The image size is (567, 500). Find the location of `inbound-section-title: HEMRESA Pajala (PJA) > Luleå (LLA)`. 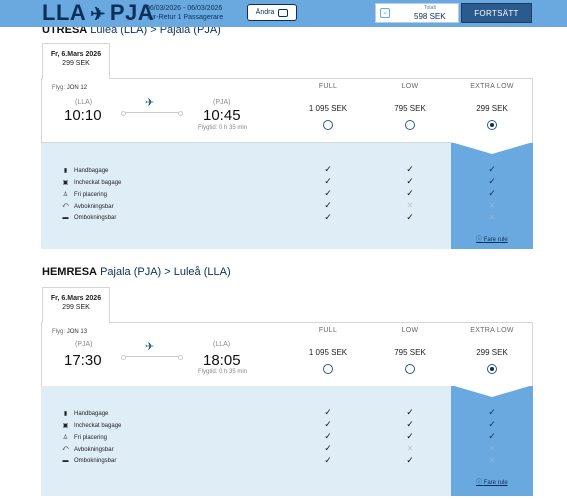

inbound-section-title: HEMRESA Pajala (PJA) > Luleå (LLA) is located at coordinates (136, 272).